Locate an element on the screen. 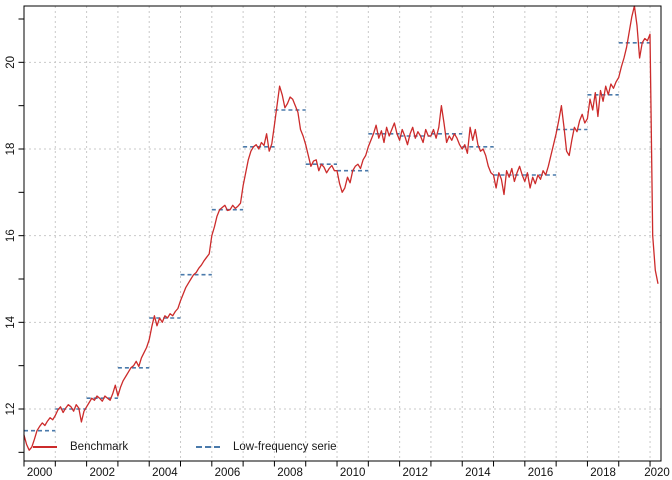 The width and height of the screenshot is (672, 480). x-tick-label: 2016 is located at coordinates (541, 473).